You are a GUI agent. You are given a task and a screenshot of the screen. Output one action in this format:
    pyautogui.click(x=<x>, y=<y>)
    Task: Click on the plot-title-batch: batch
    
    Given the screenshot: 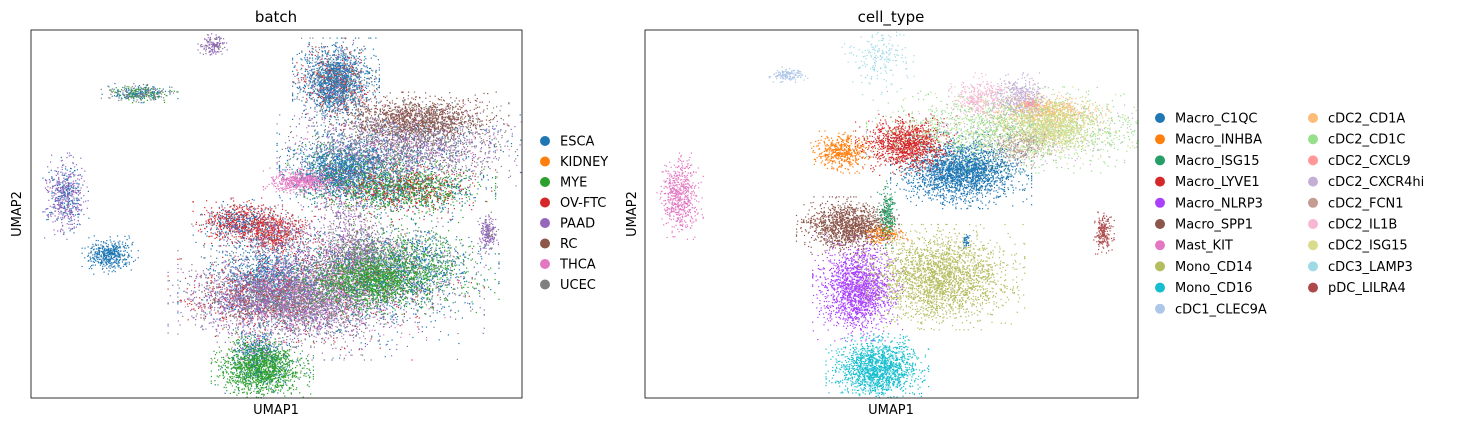 What is the action you would take?
    pyautogui.click(x=276, y=17)
    